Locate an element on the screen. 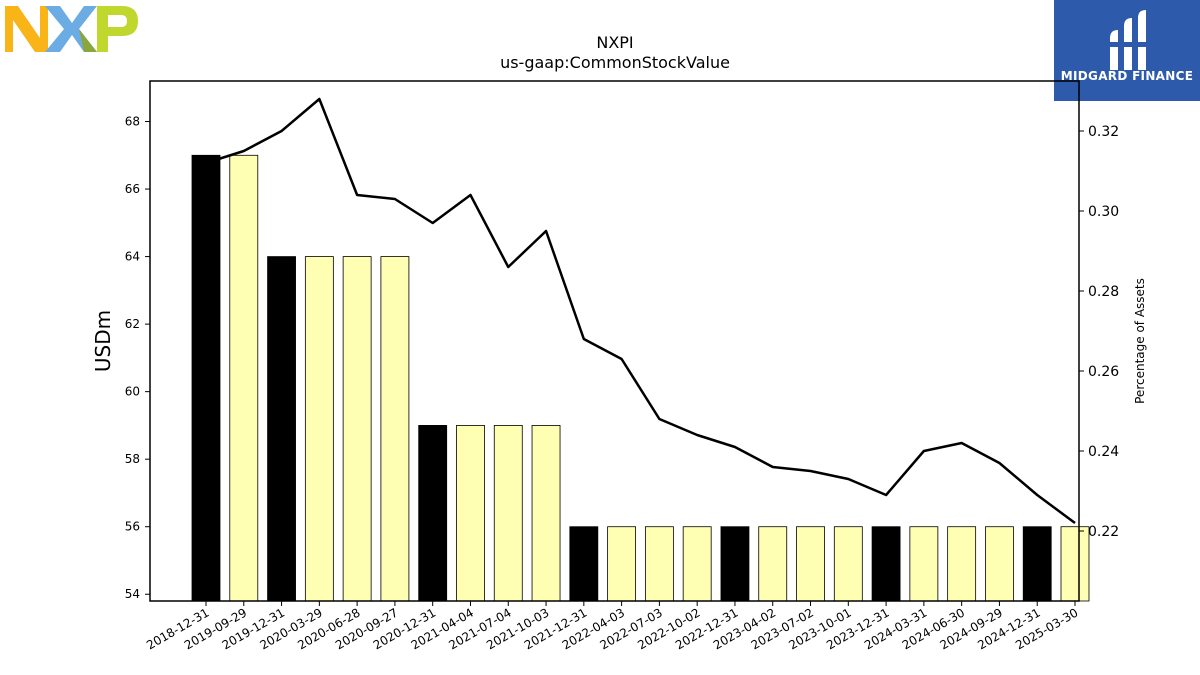 The image size is (1200, 675). y2-tick-label: 0.26 is located at coordinates (1103, 372).